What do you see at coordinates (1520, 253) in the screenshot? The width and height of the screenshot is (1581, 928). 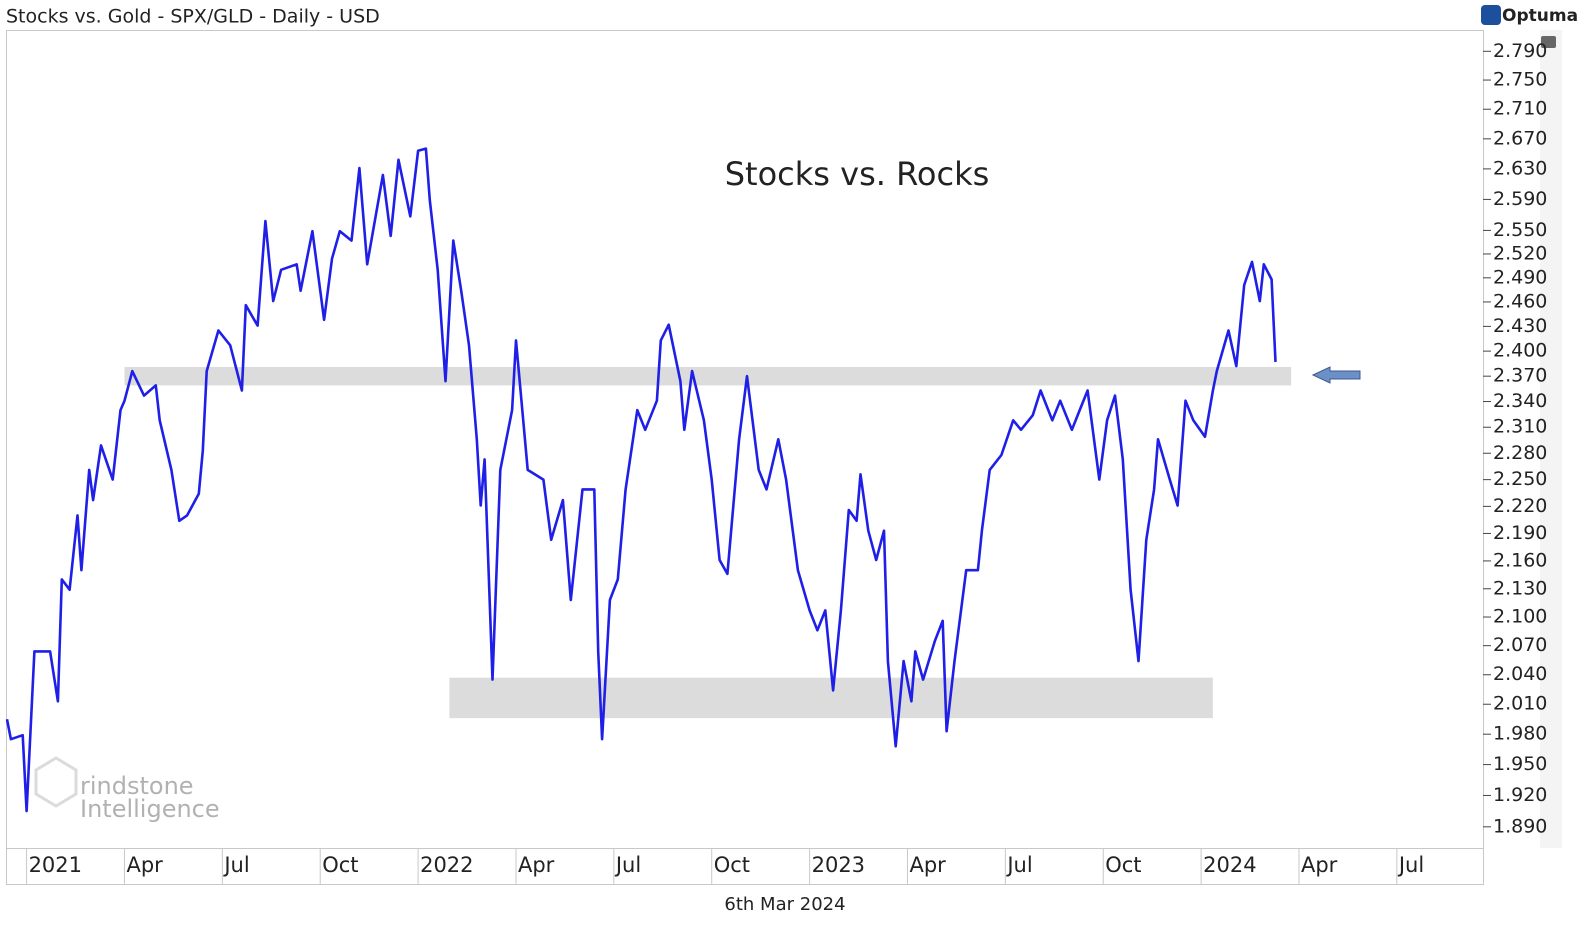 I see `y-tick-label: 2.520` at bounding box center [1520, 253].